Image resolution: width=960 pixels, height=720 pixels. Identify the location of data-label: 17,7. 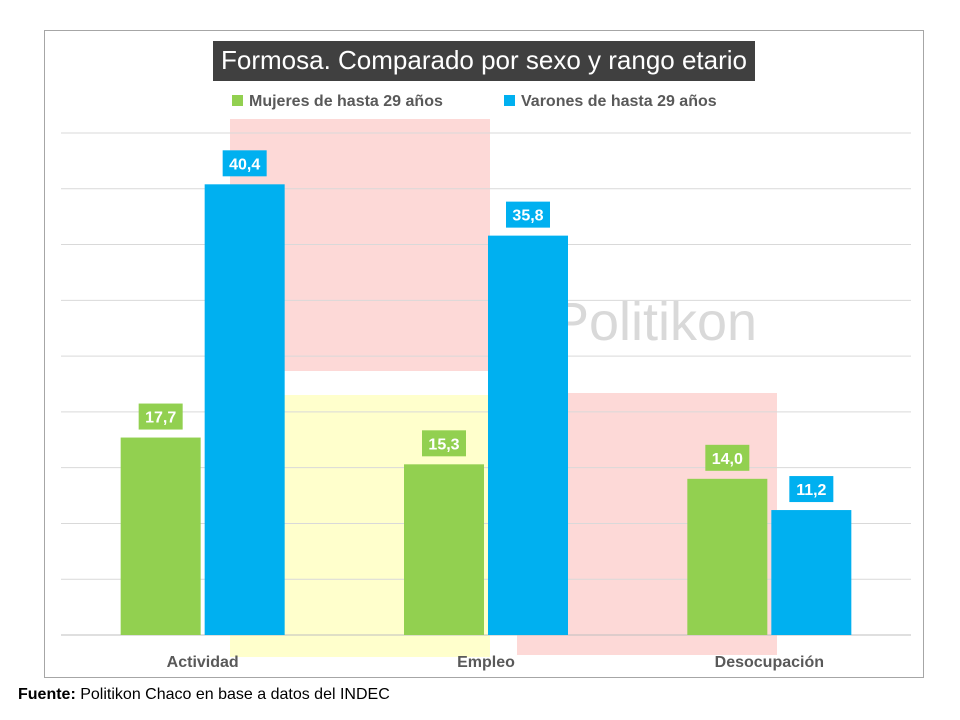
(160, 418).